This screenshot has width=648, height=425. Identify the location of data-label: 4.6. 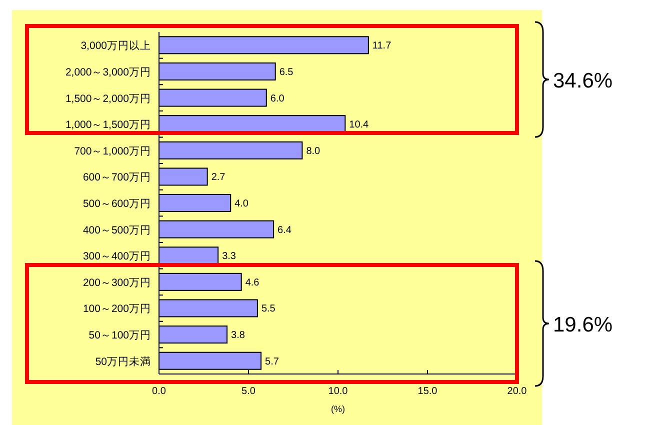
(252, 282).